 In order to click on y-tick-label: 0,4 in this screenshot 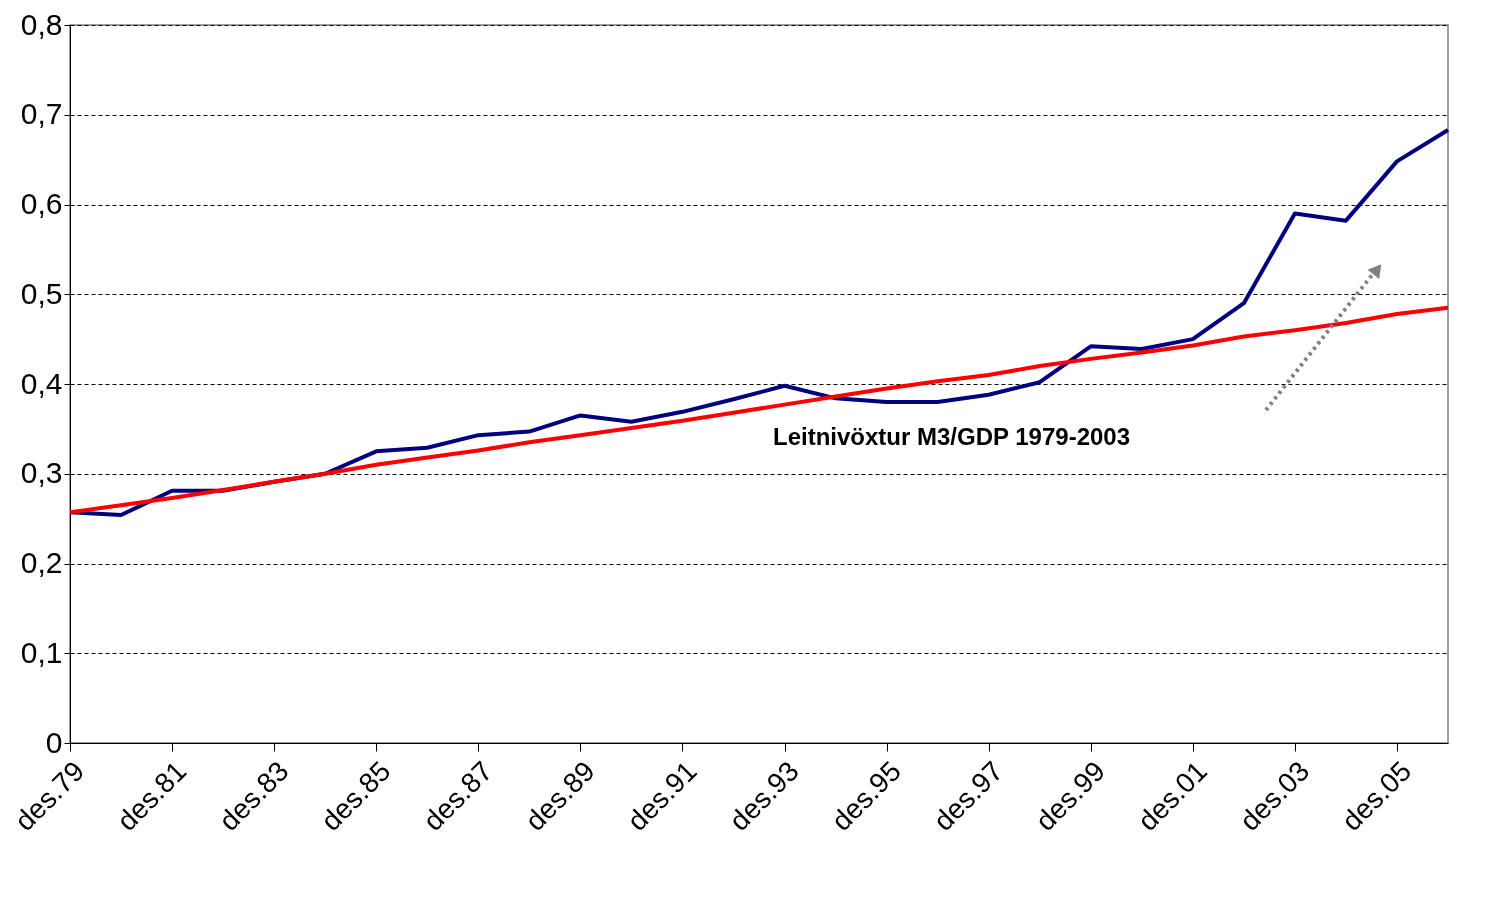, I will do `click(41, 383)`.